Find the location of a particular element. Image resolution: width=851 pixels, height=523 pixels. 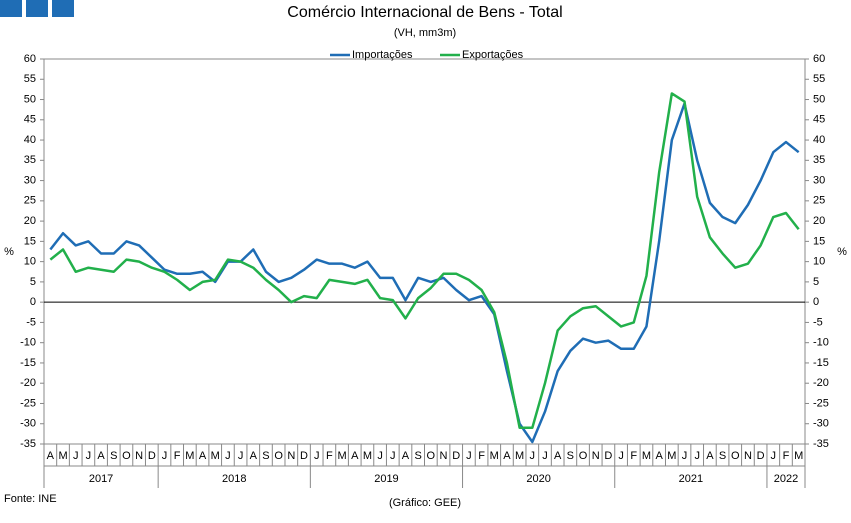

credit: (Gráfico: GEE) is located at coordinates (425, 503).